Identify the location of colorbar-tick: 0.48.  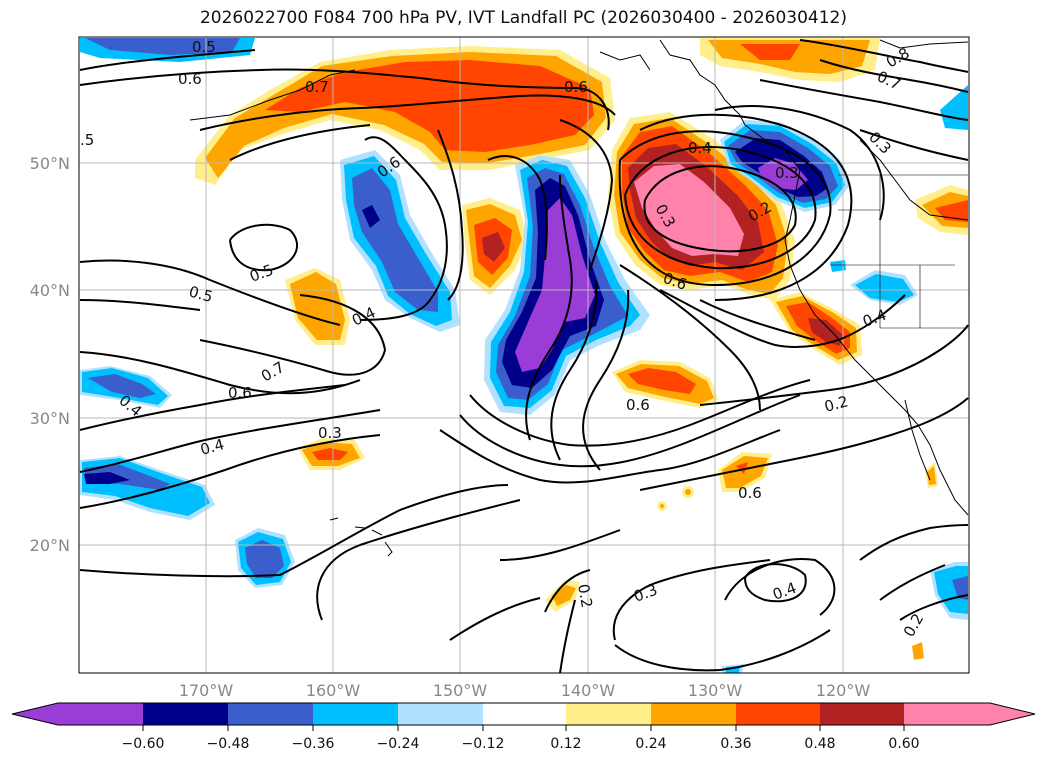
(819, 744).